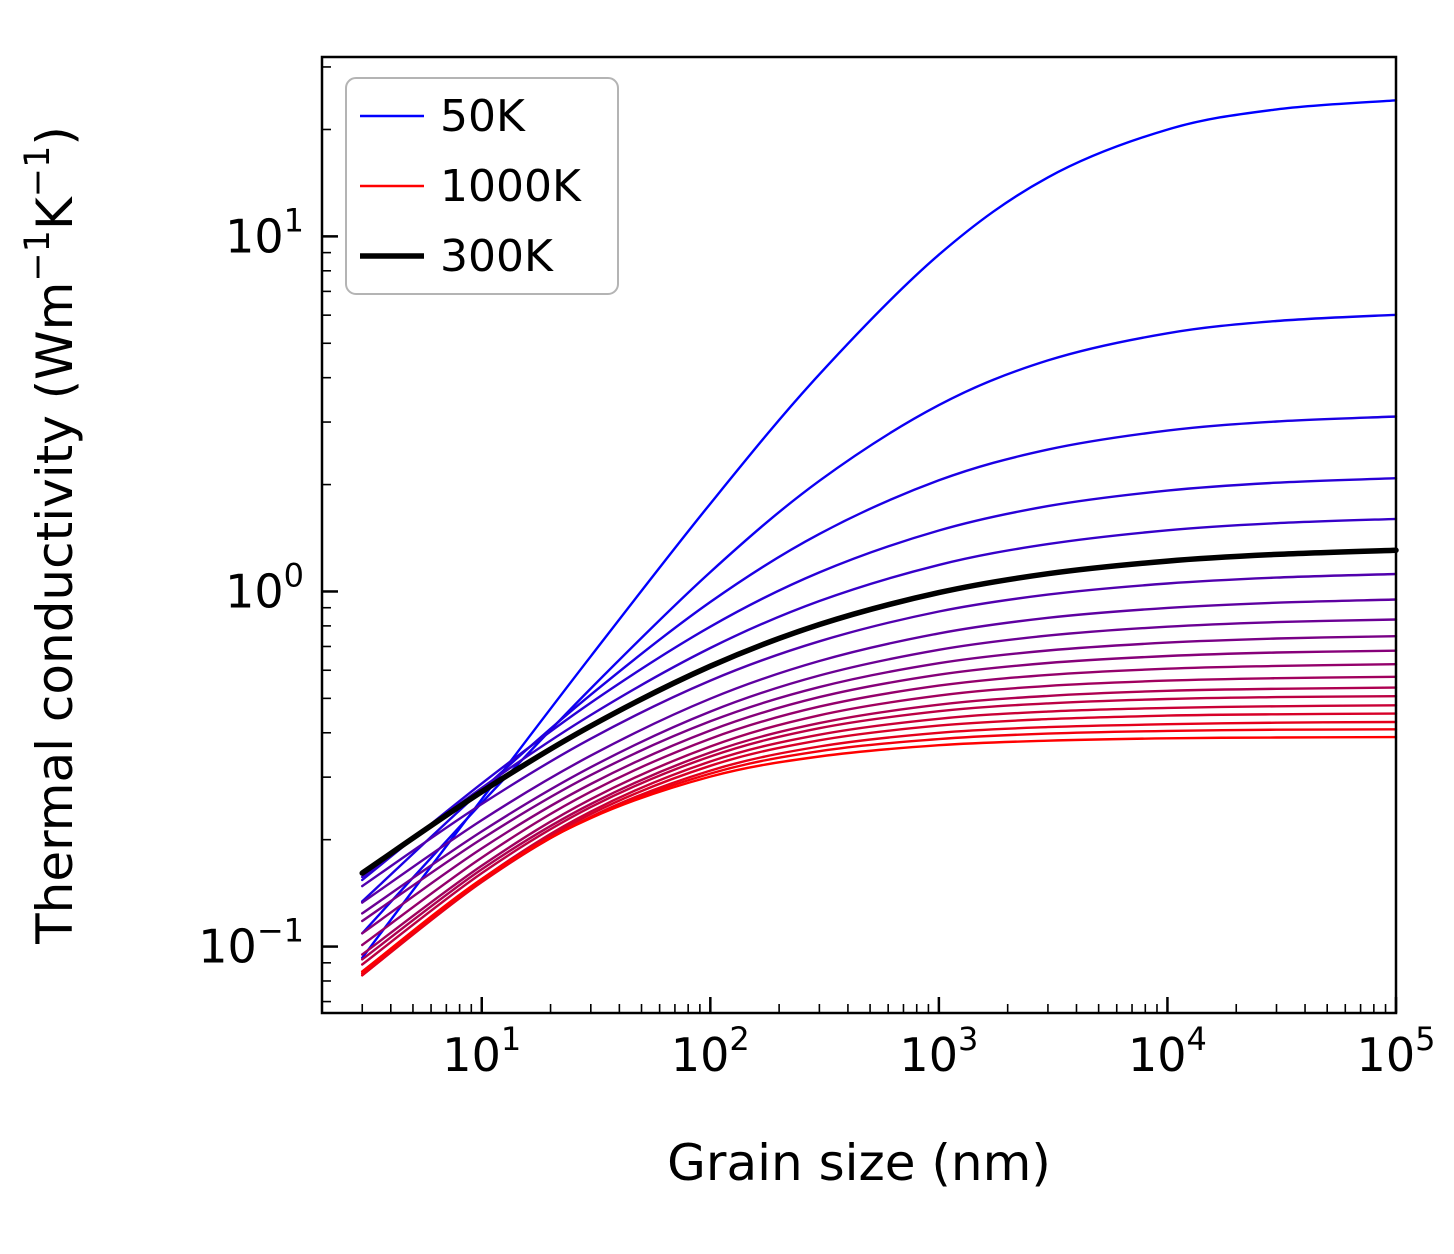 This screenshot has width=1454, height=1254. Describe the element at coordinates (497, 256) in the screenshot. I see `legend-label: 300K` at that location.